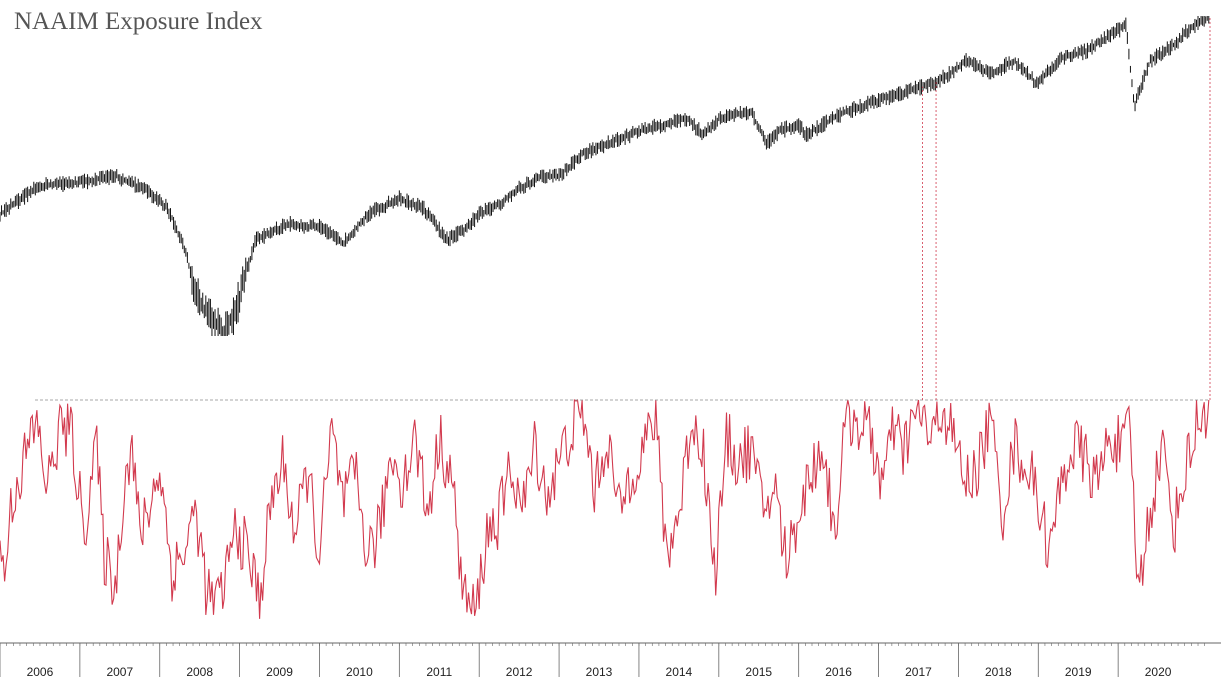 The image size is (1221, 677). I want to click on x-tick-label: 2014, so click(679, 671).